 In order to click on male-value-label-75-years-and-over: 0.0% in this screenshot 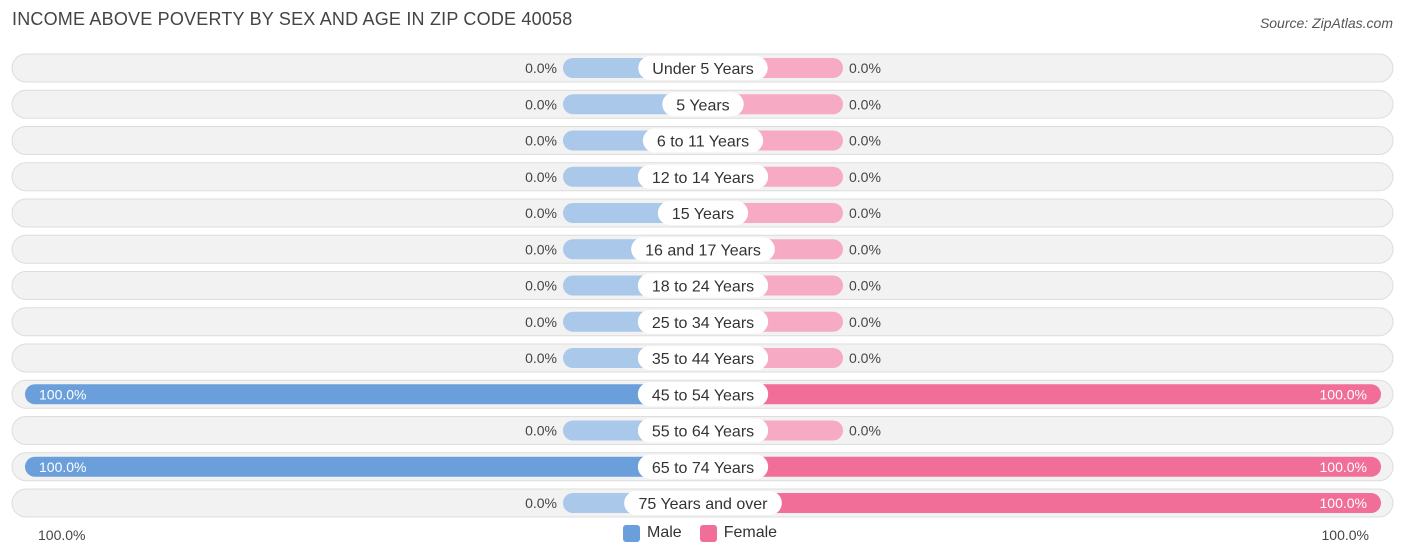, I will do `click(541, 503)`.